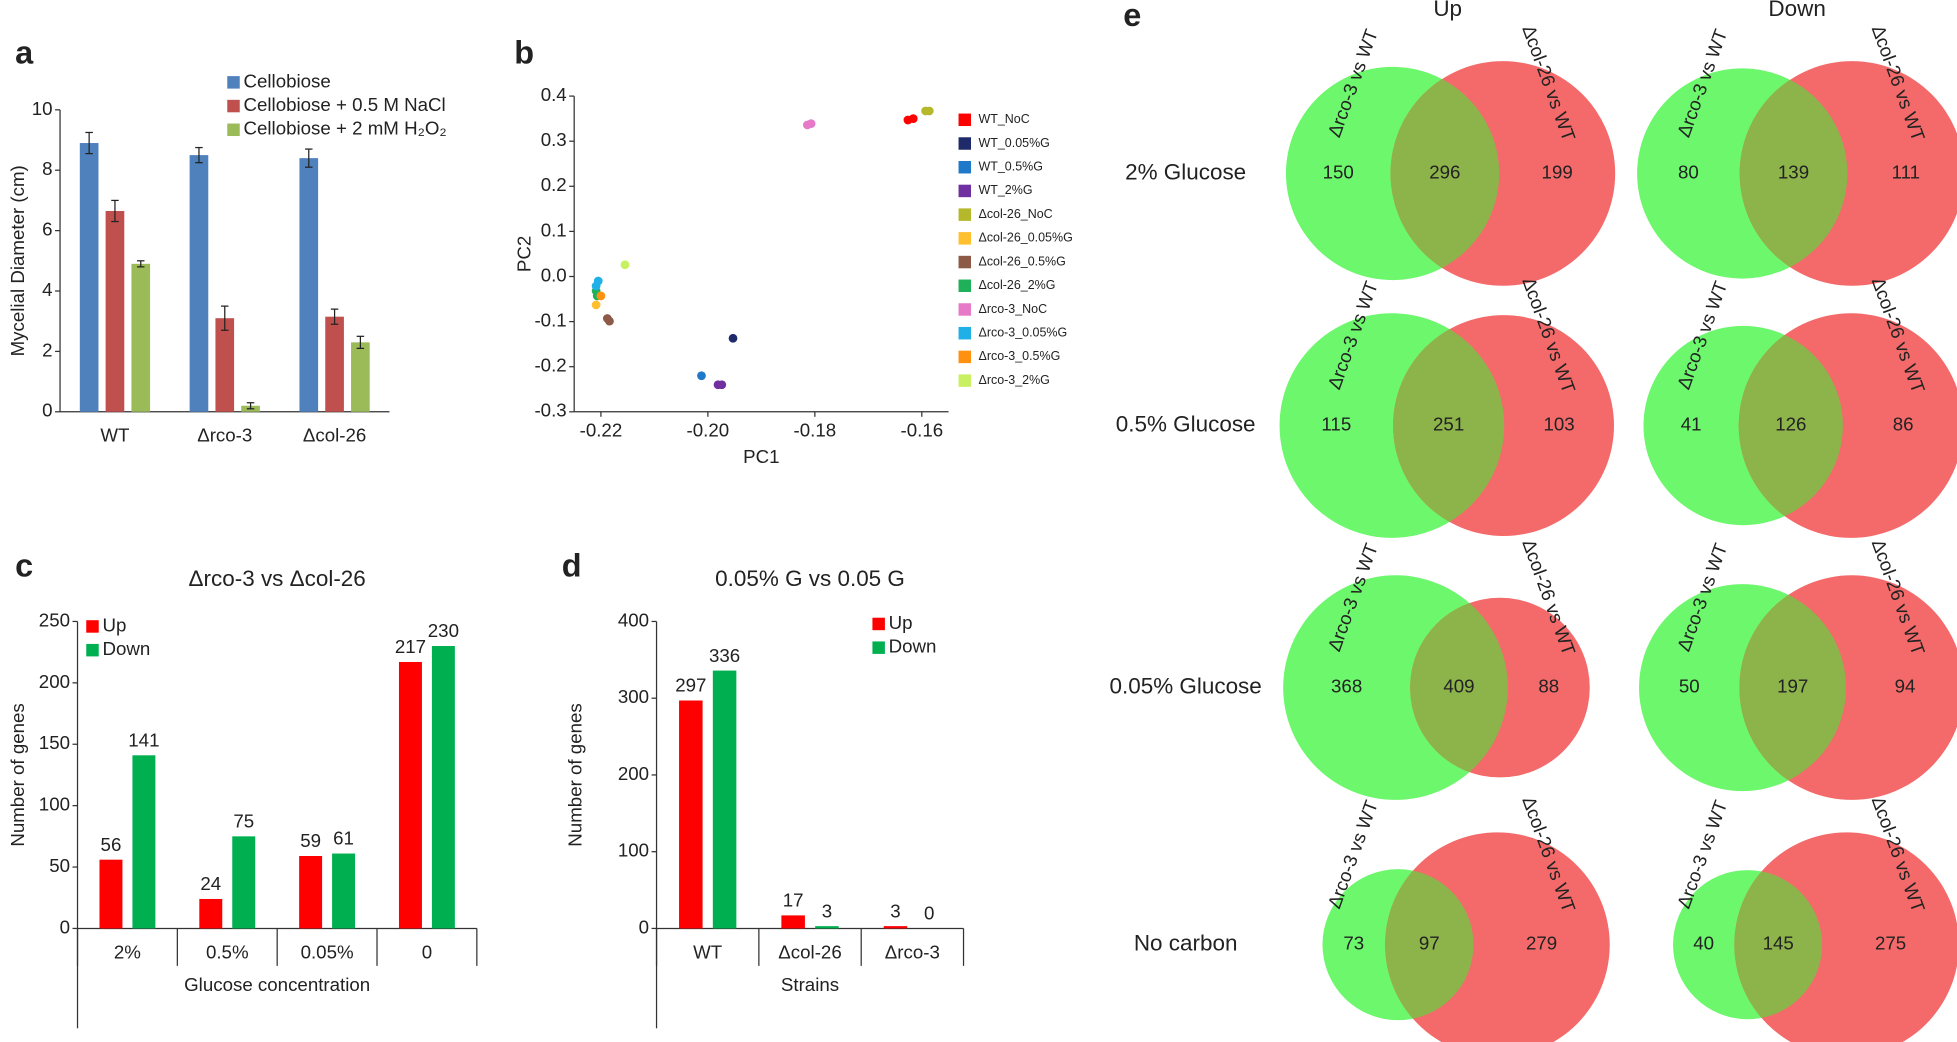 The height and width of the screenshot is (1042, 1957). Describe the element at coordinates (1004, 119) in the screenshot. I see `legend-label: WT_NoC` at that location.